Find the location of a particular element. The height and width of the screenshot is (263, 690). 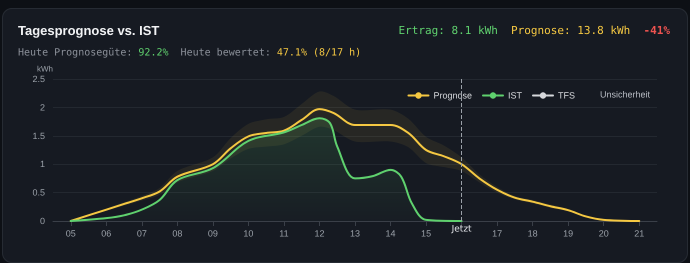

x-tick-label: 13 is located at coordinates (355, 233).